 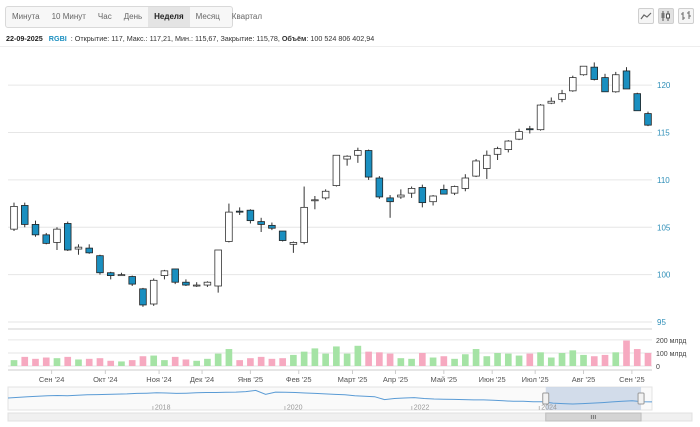 I want to click on navigator-handle-left, so click(x=546, y=398).